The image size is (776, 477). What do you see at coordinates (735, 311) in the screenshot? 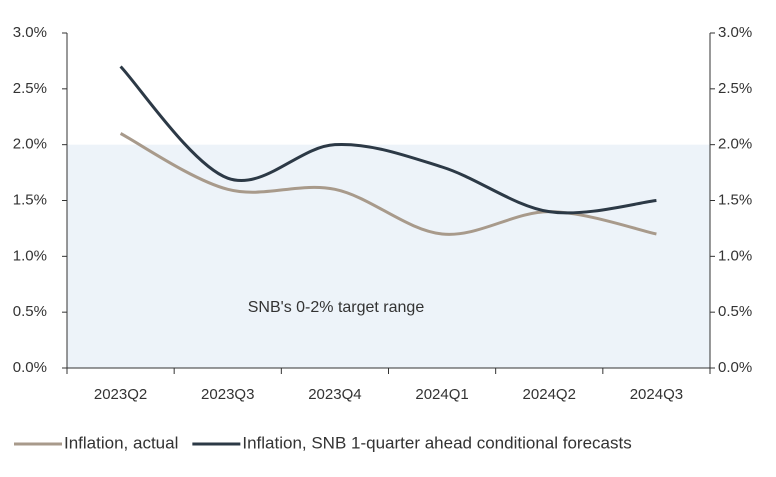
I see `y2-tick-label: 0.5%` at bounding box center [735, 311].